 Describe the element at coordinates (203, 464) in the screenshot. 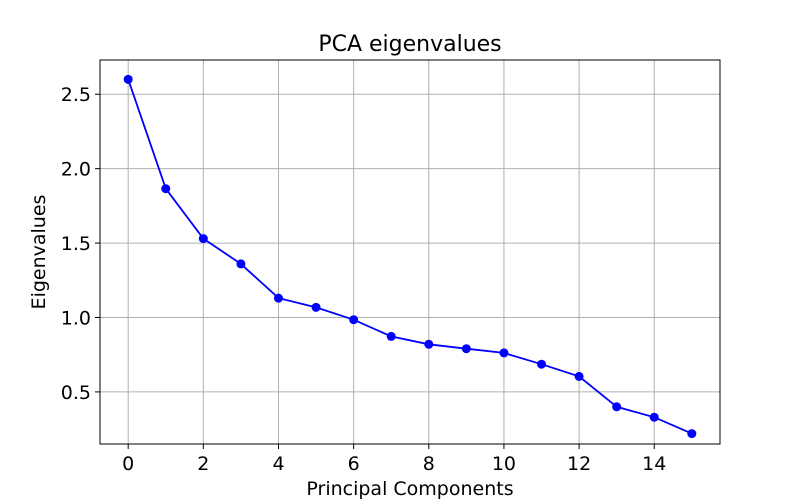

I see `x-tick-label: 2` at that location.